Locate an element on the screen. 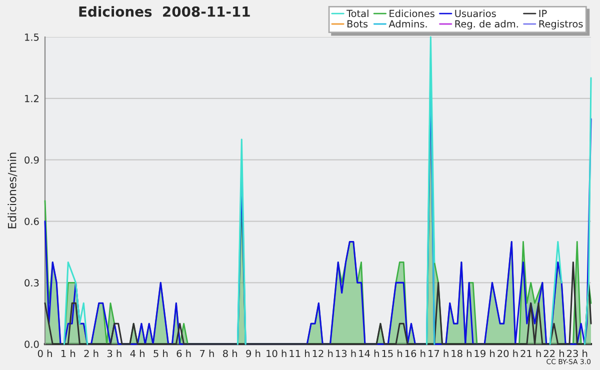  y-tick-label: 1.5 is located at coordinates (32, 37).